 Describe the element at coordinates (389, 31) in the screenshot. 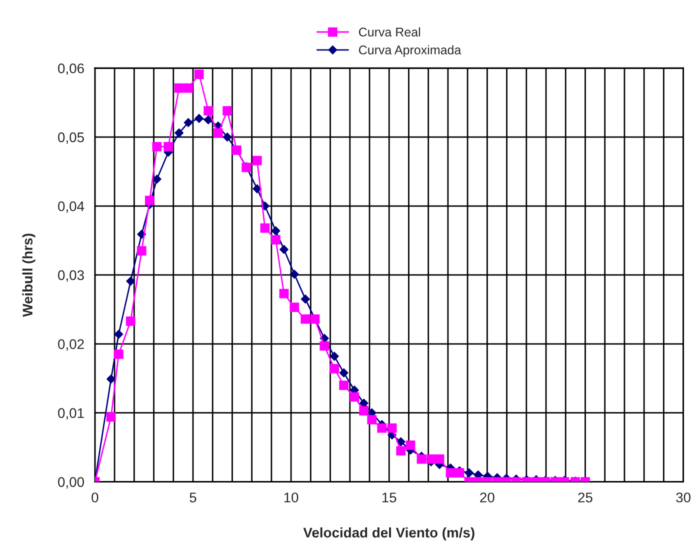

I see `legend-label: Curva Real` at that location.